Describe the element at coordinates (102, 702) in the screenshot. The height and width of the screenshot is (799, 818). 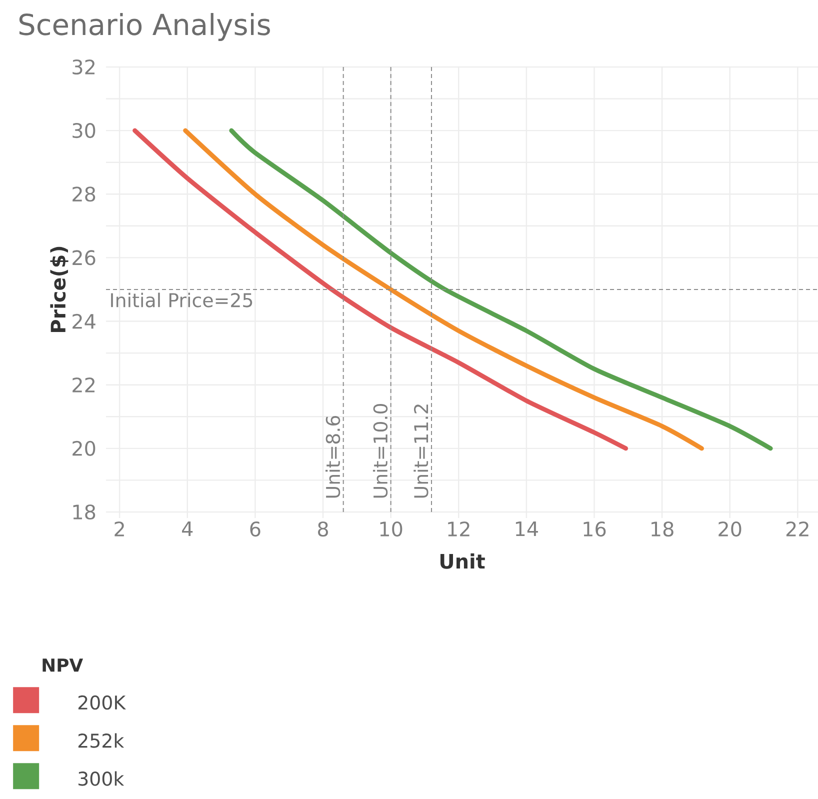
I see `legend-label: 200K` at that location.